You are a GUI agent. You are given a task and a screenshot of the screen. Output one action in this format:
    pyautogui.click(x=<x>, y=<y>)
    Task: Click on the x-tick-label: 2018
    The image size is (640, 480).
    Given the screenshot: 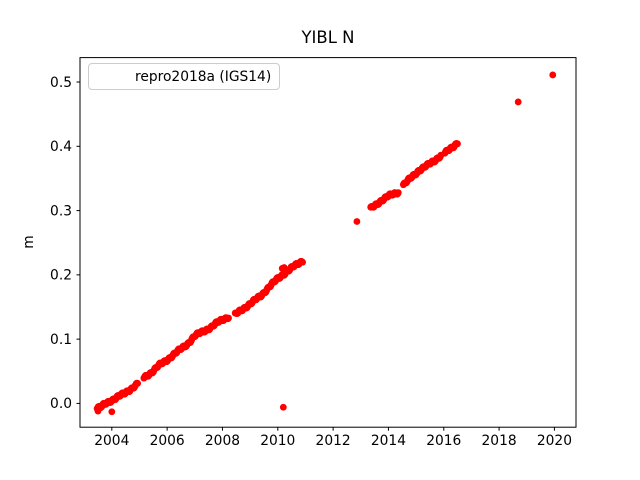 What is the action you would take?
    pyautogui.click(x=499, y=441)
    